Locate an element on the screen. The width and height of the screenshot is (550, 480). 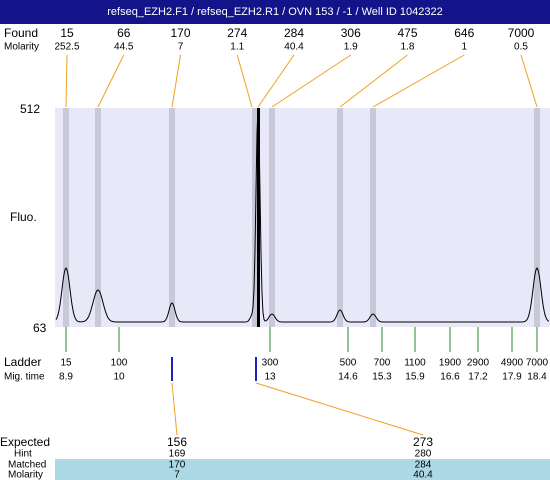
y-bottom: 63 is located at coordinates (40, 328).